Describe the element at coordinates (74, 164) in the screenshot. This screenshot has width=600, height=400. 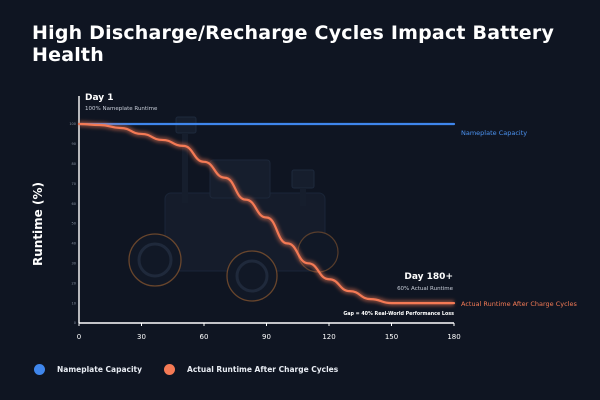
I see `y-tick-label: 80` at that location.